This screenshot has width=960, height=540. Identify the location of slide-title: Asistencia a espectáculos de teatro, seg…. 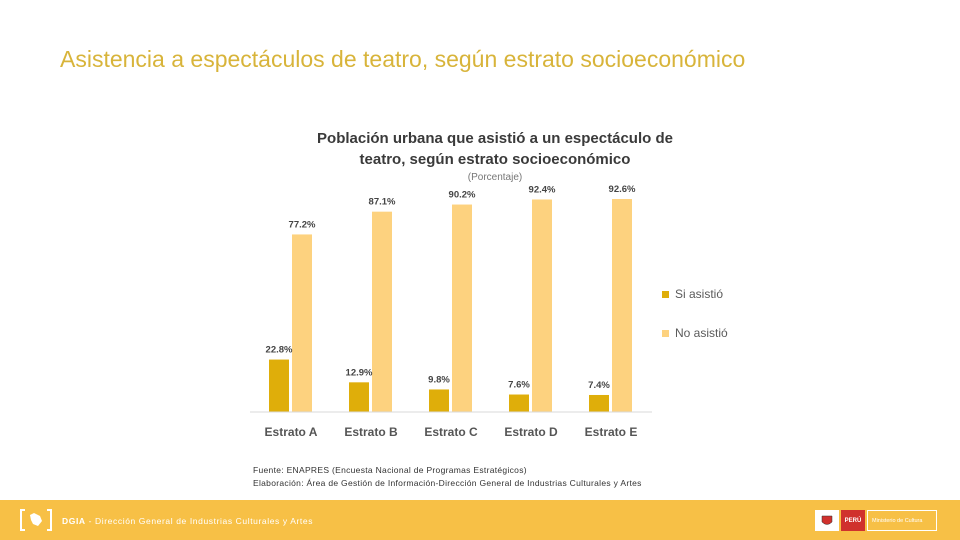
(403, 59).